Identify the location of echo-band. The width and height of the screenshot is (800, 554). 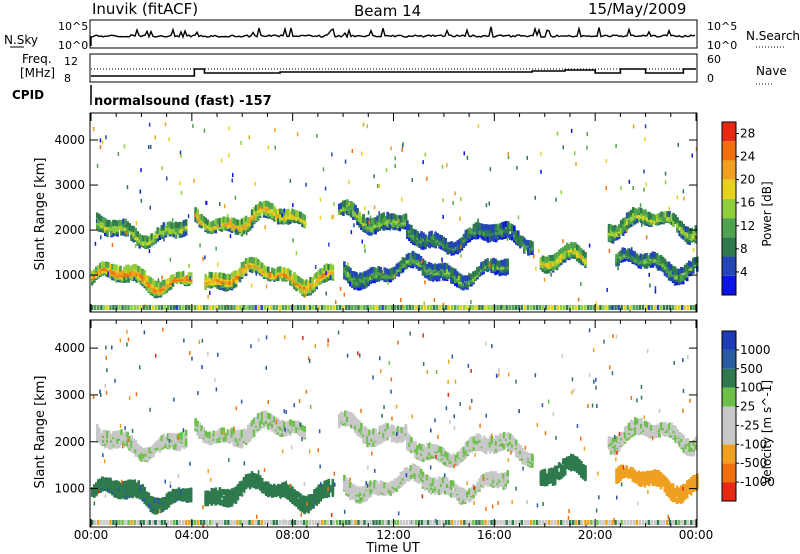
(426, 484).